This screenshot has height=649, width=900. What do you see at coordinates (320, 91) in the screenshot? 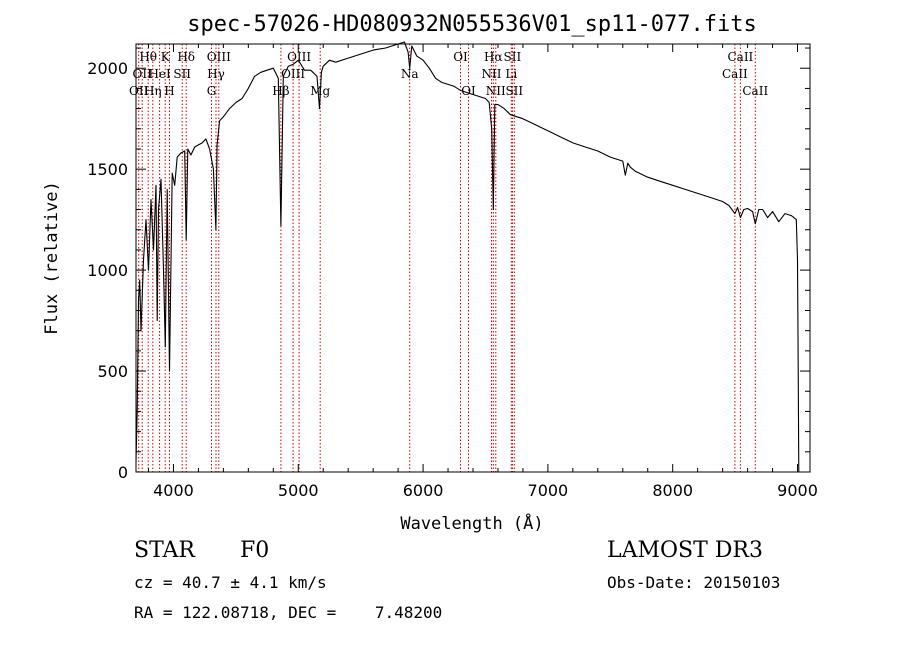
I see `line-label: Mg` at bounding box center [320, 91].